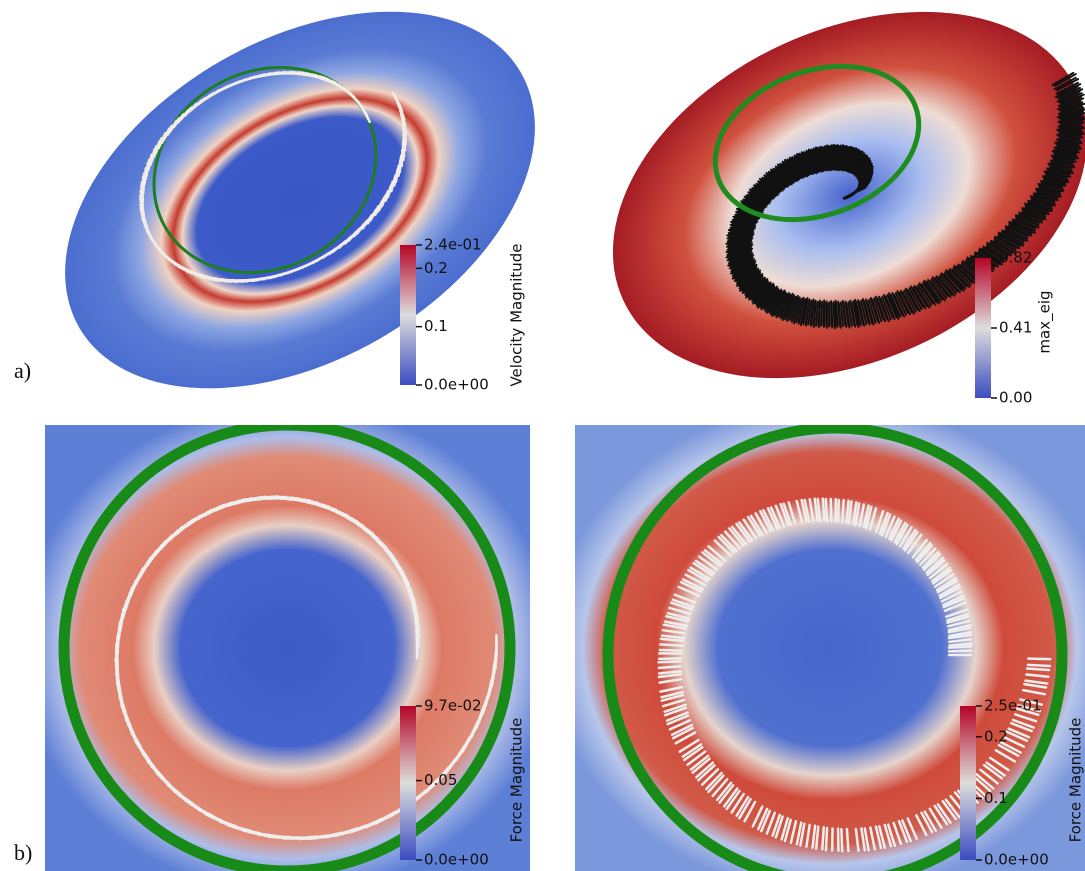 The image size is (1085, 871). I want to click on colorbar, so click(968, 783).